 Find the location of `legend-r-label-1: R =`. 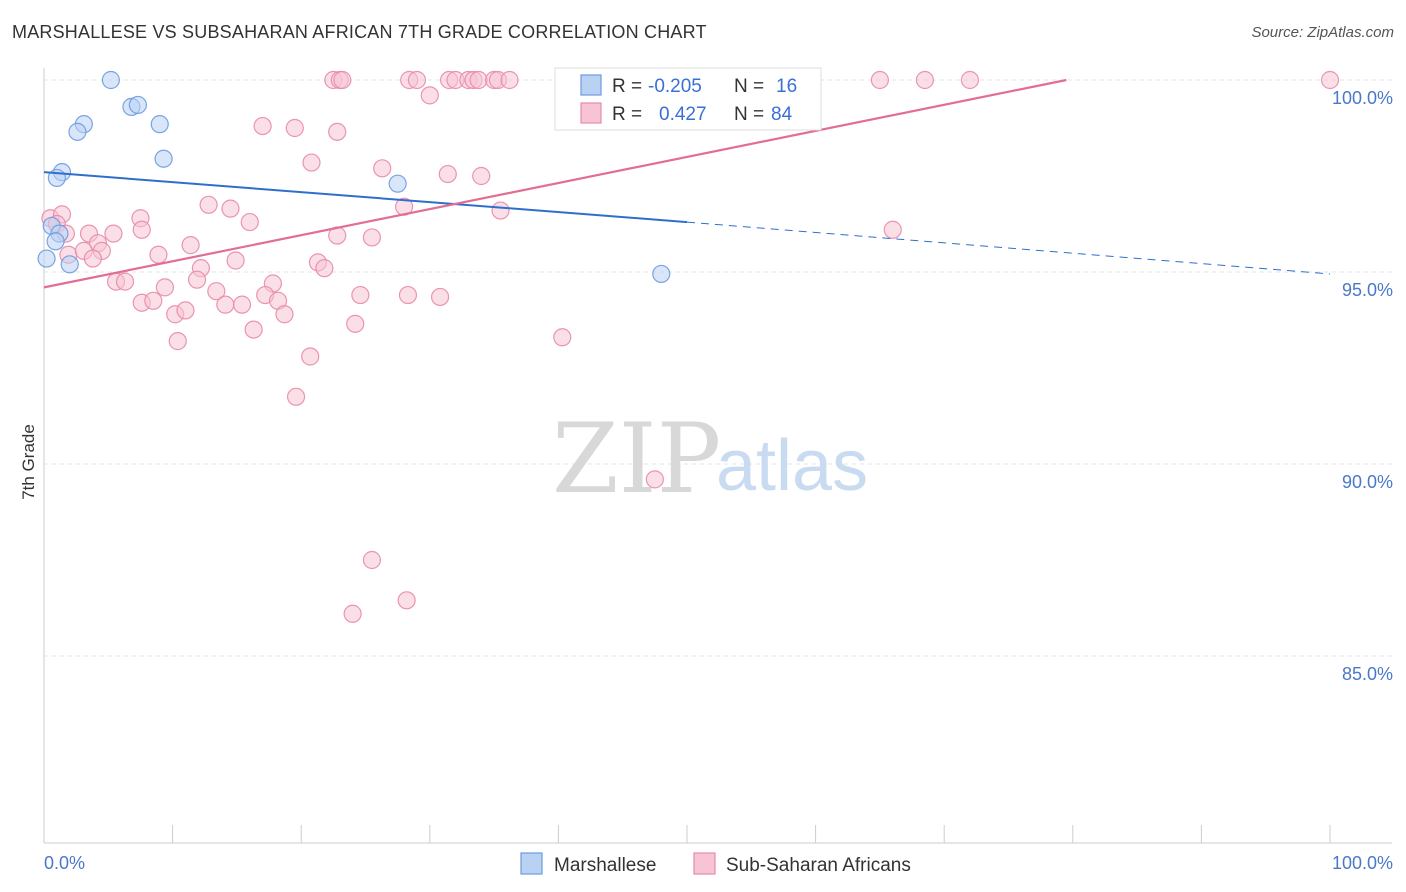

legend-r-label-1: R = is located at coordinates (627, 86).